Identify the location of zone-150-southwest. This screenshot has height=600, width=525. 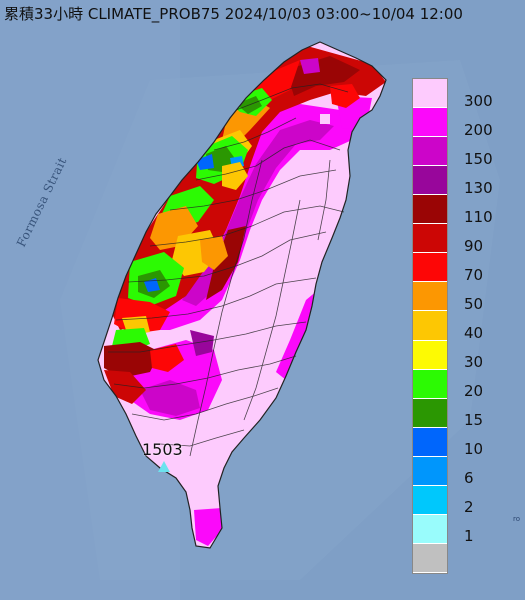
(170, 398).